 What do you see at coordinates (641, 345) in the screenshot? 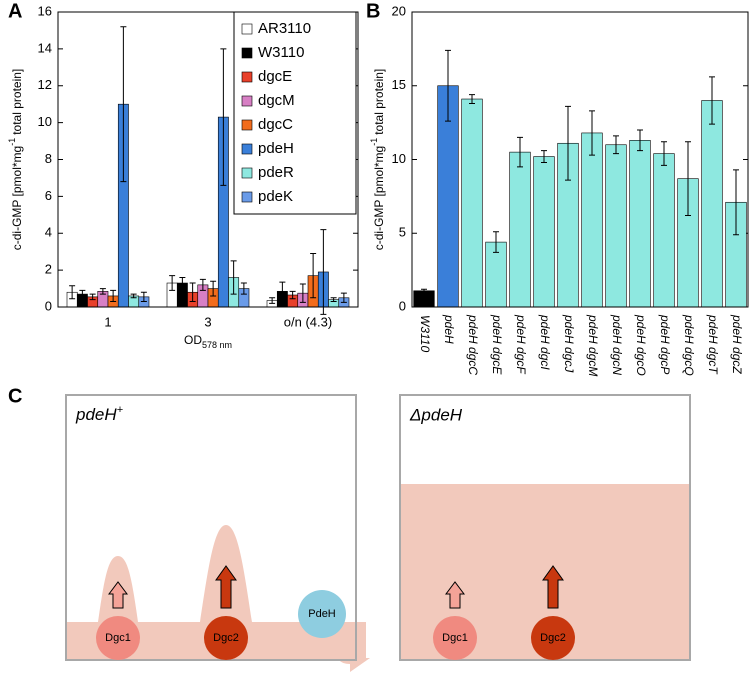
I see `x-tick-label: pdeH dgcO` at bounding box center [641, 345].